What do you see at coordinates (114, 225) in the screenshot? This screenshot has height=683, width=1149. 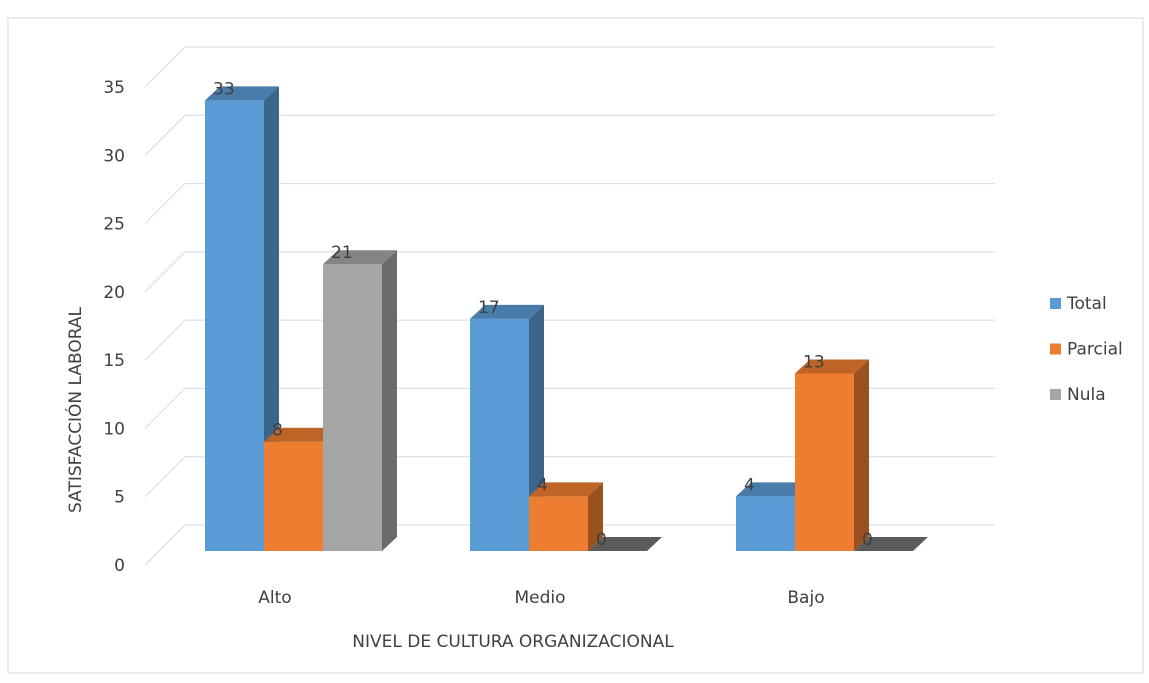 I see `y-tick-label: 25` at bounding box center [114, 225].